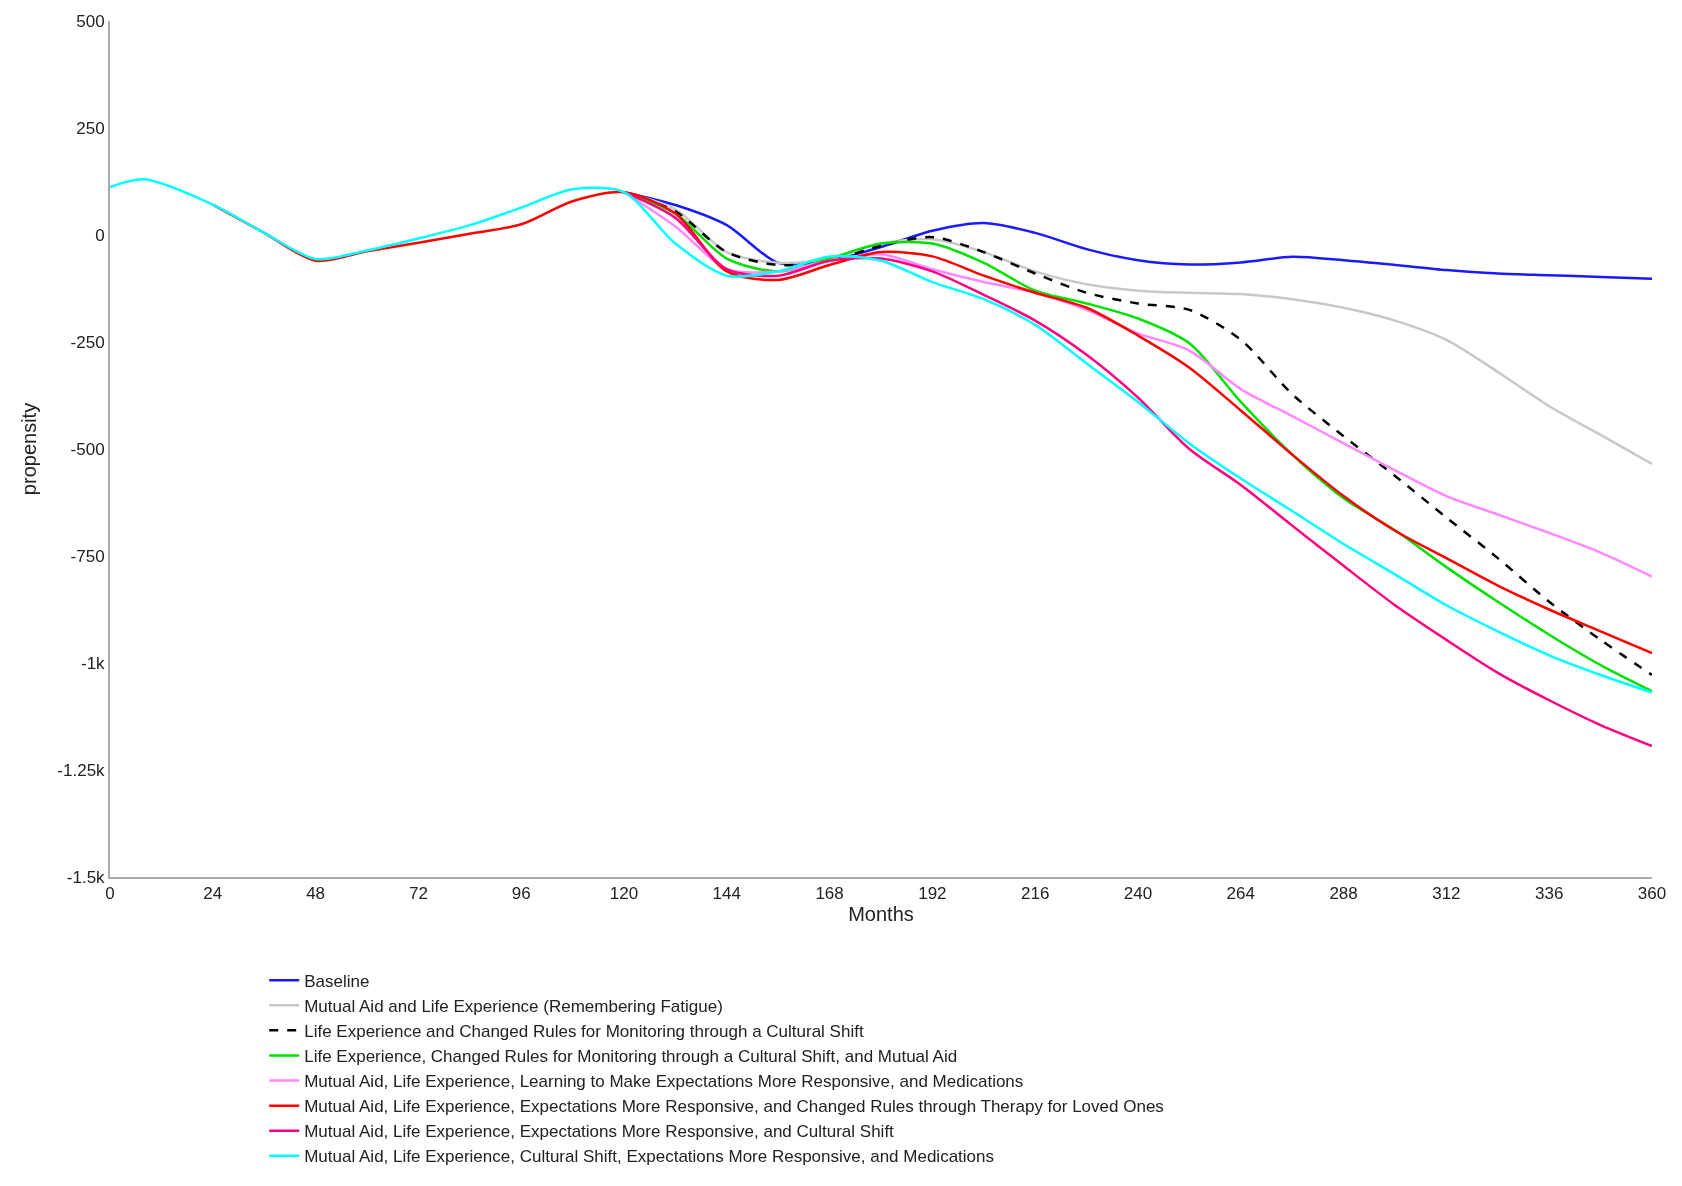  Describe the element at coordinates (100, 235) in the screenshot. I see `y-tick-label: 0` at that location.